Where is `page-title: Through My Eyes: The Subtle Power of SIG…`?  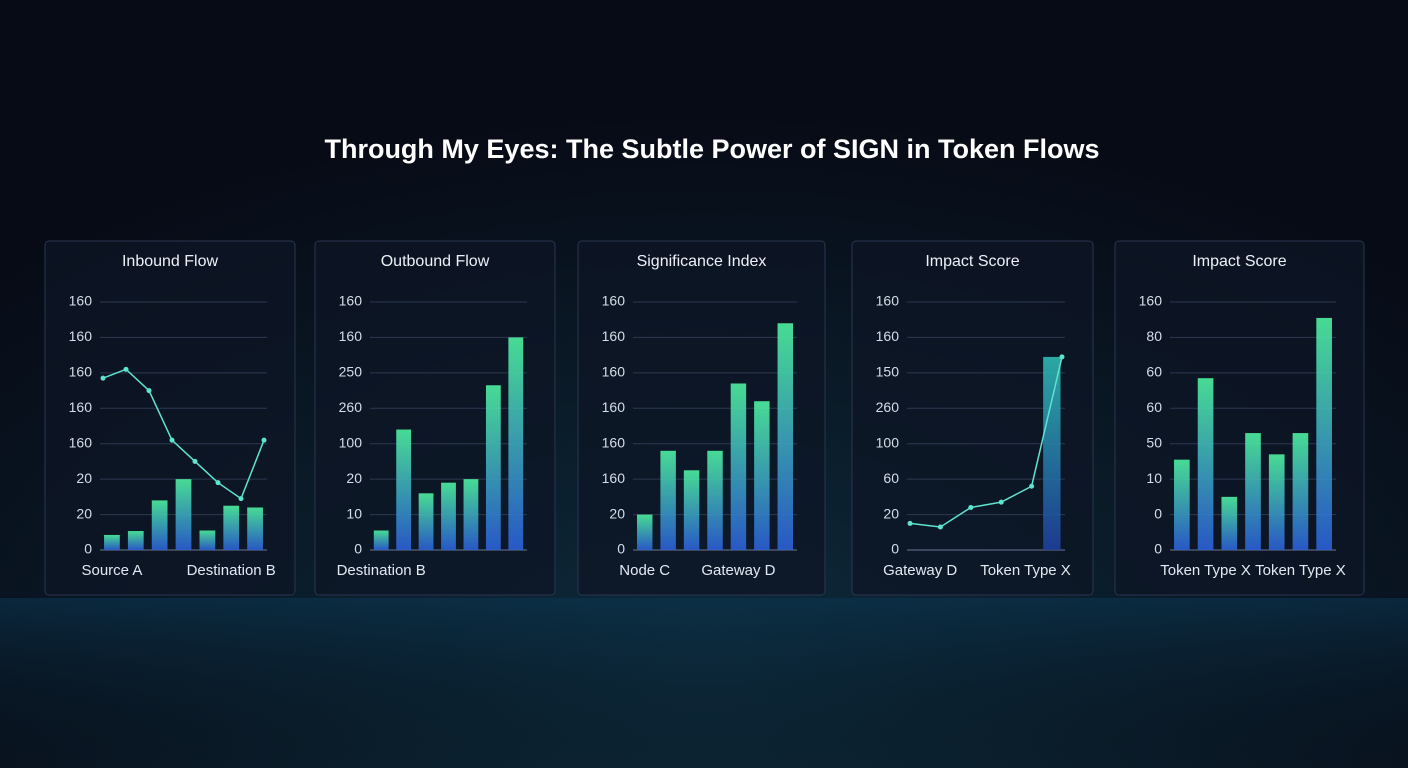 page-title: Through My Eyes: The Subtle Power of SIG… is located at coordinates (711, 149).